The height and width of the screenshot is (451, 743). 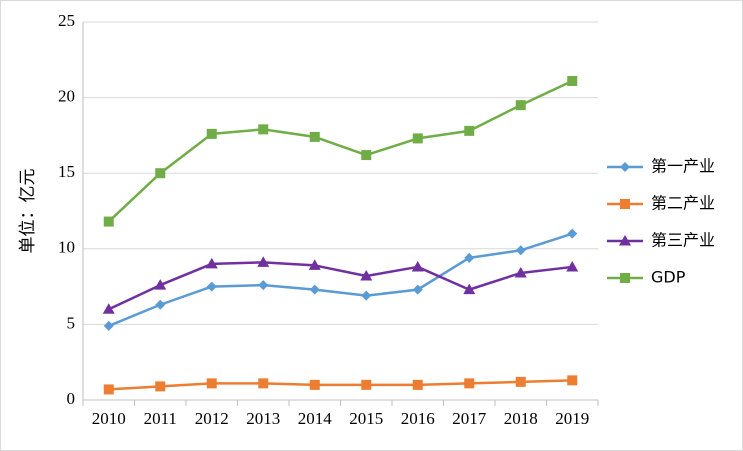 I want to click on x-tick-label: 2013, so click(x=263, y=418).